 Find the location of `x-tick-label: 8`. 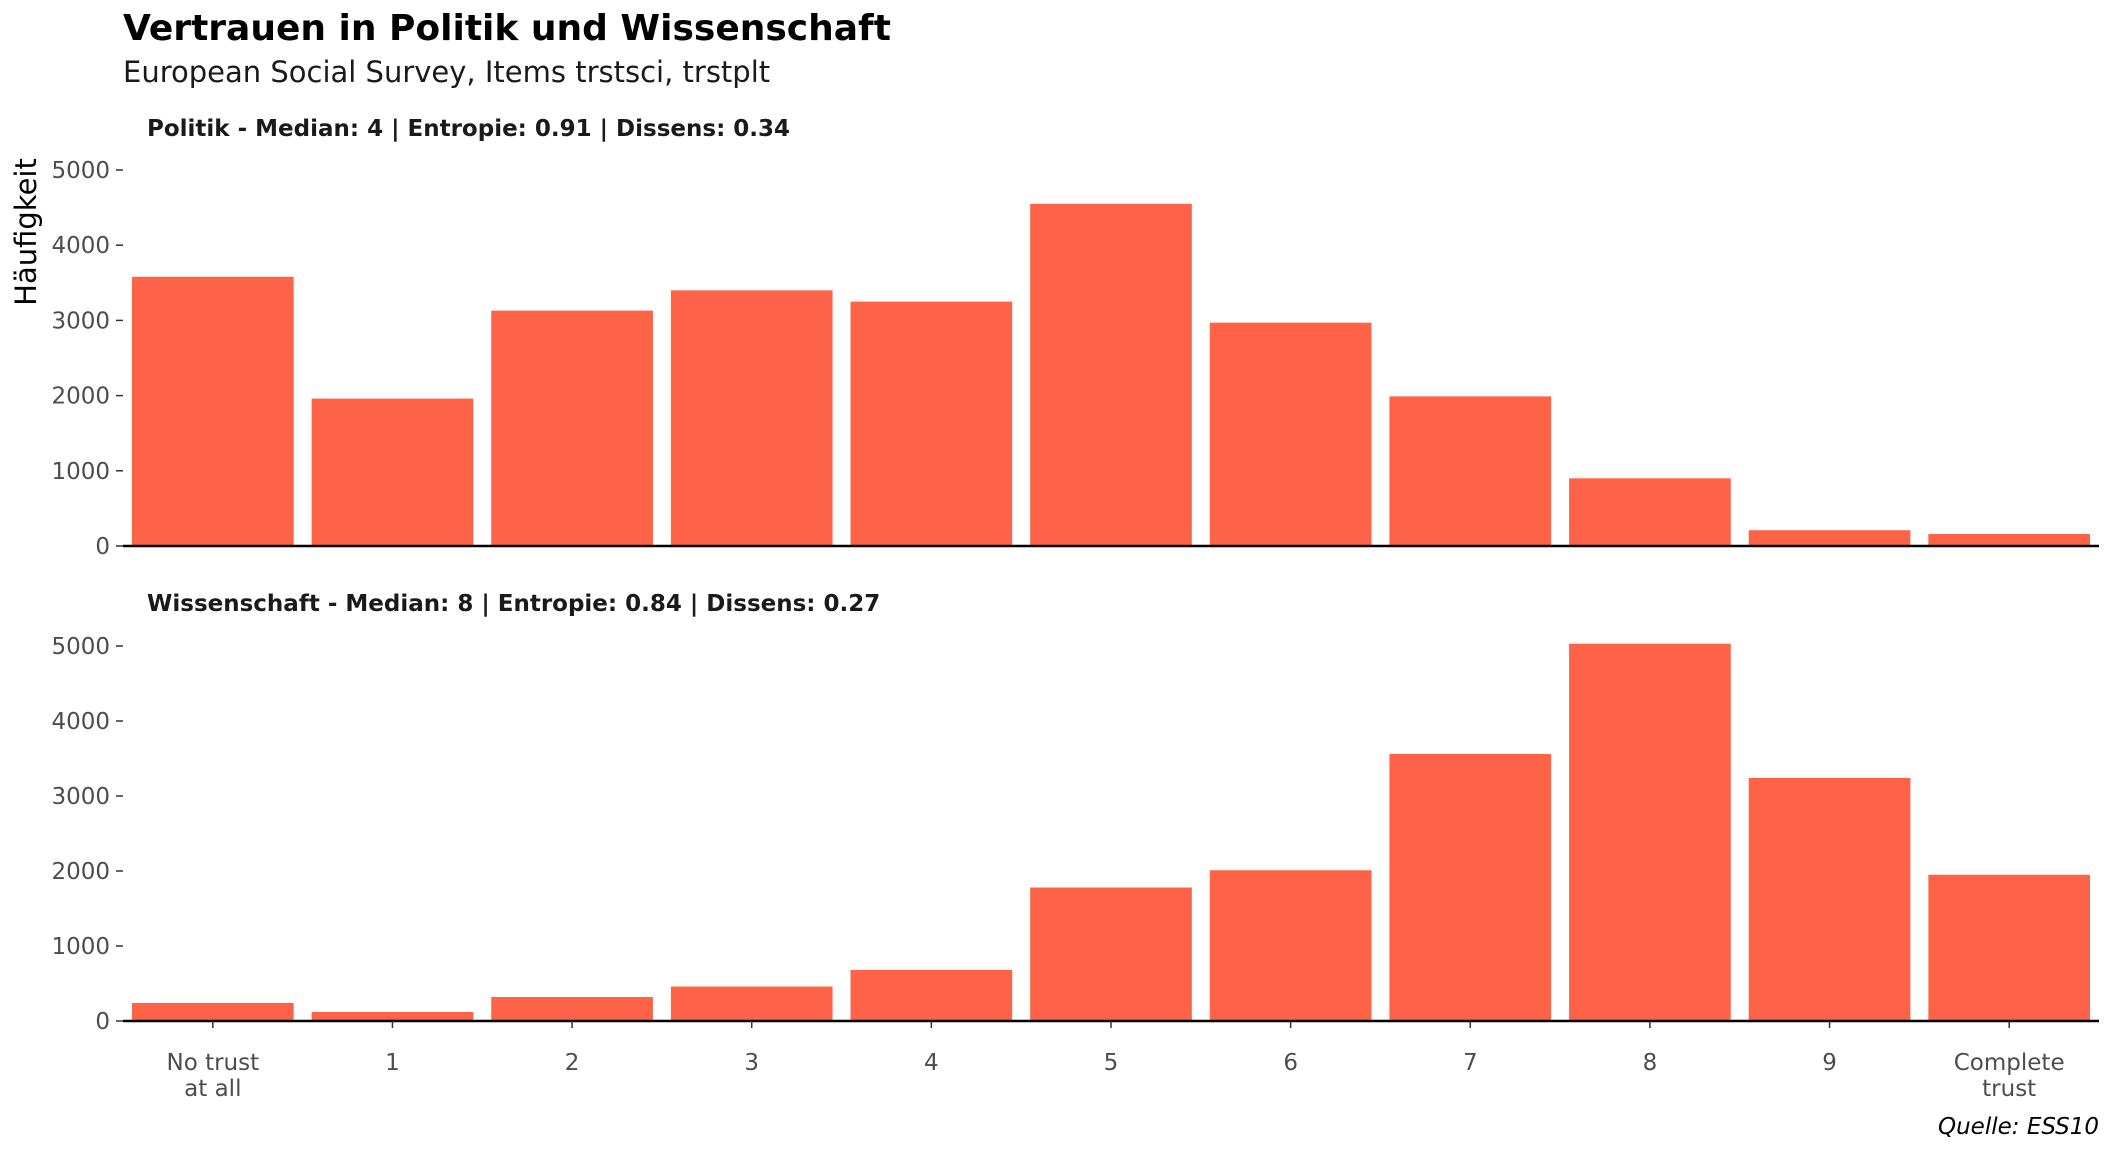

x-tick-label: 8 is located at coordinates (1650, 1063).